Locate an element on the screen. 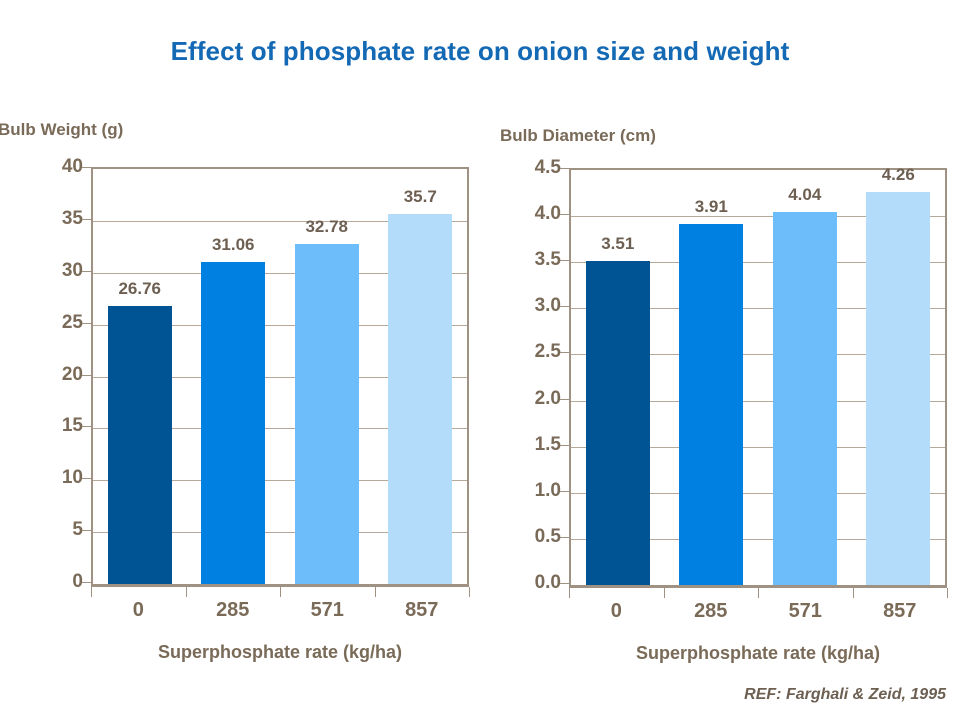  chart-title-bulb-weight: Bulb Weight (g) is located at coordinates (62, 129).